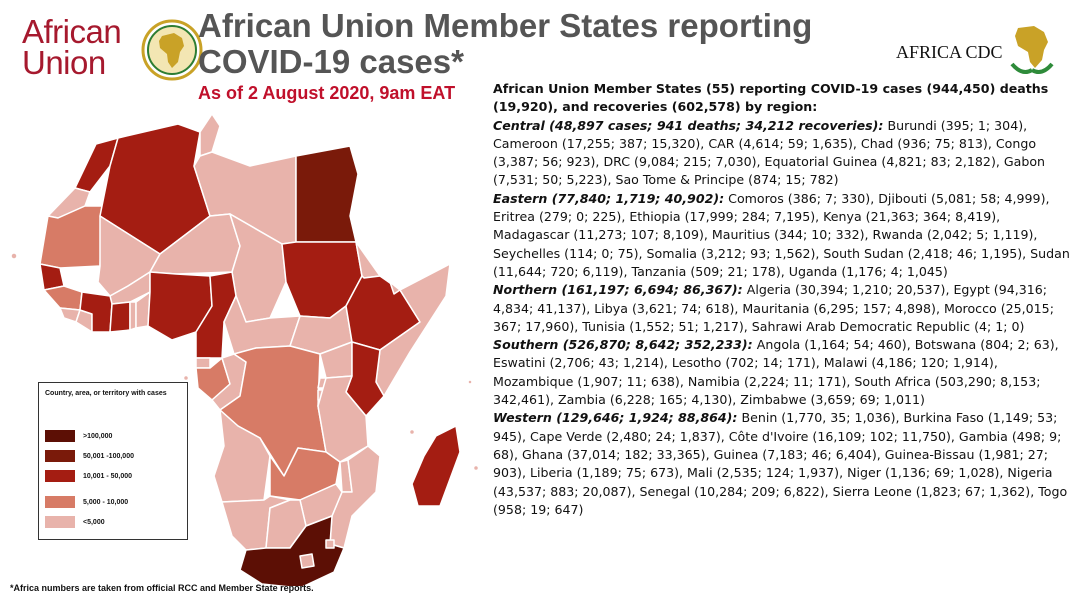 Image resolution: width=1080 pixels, height=608 pixels. I want to click on country-sao-tome, so click(186, 378).